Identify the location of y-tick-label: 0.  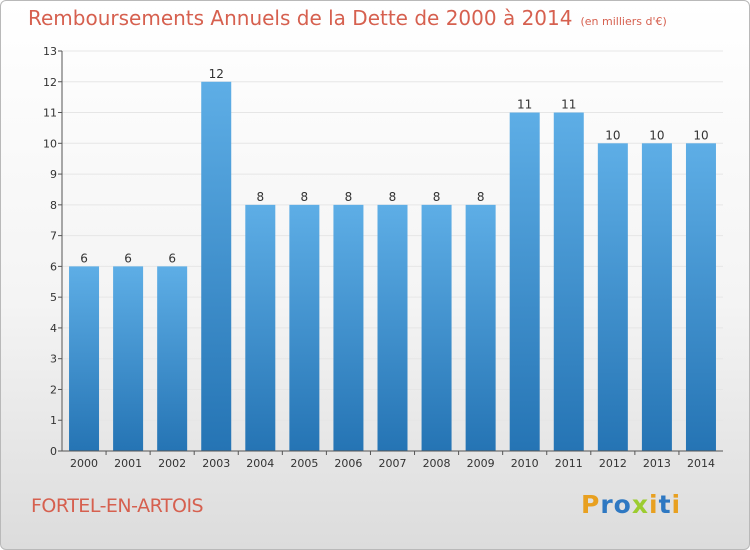
(53, 451).